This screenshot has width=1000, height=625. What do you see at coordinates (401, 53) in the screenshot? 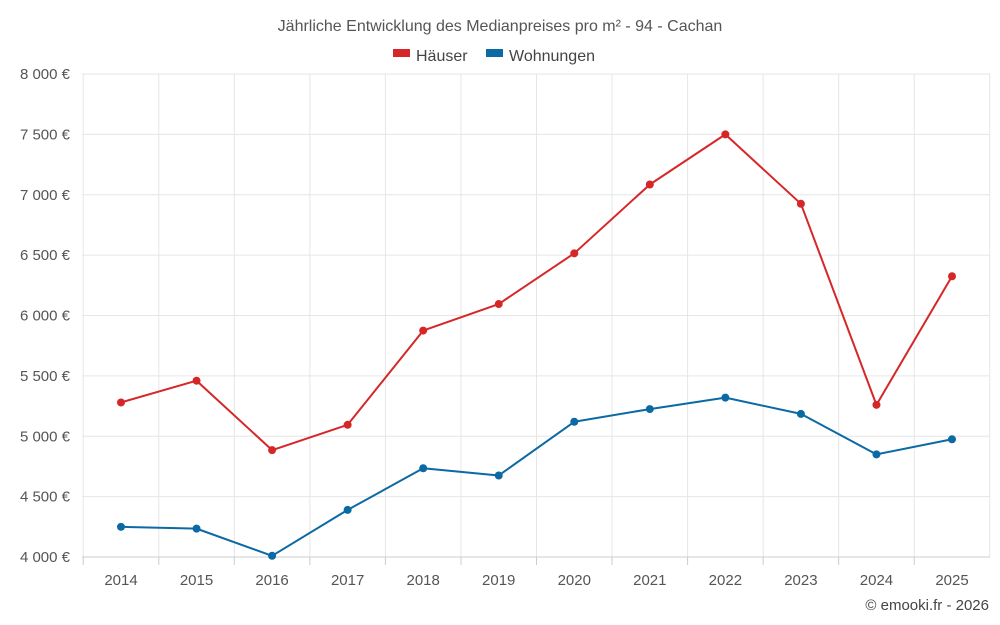
I see `legend-swatch-haeuser` at bounding box center [401, 53].